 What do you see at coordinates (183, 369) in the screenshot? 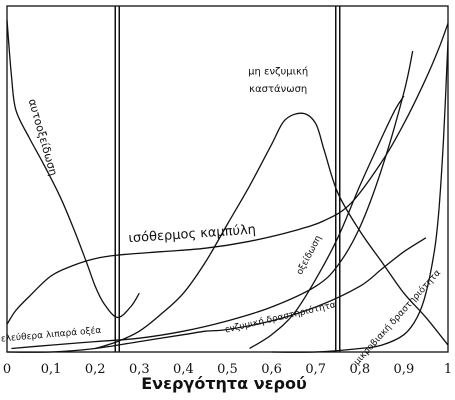
I see `x-tick-label: 0,4` at bounding box center [183, 369].